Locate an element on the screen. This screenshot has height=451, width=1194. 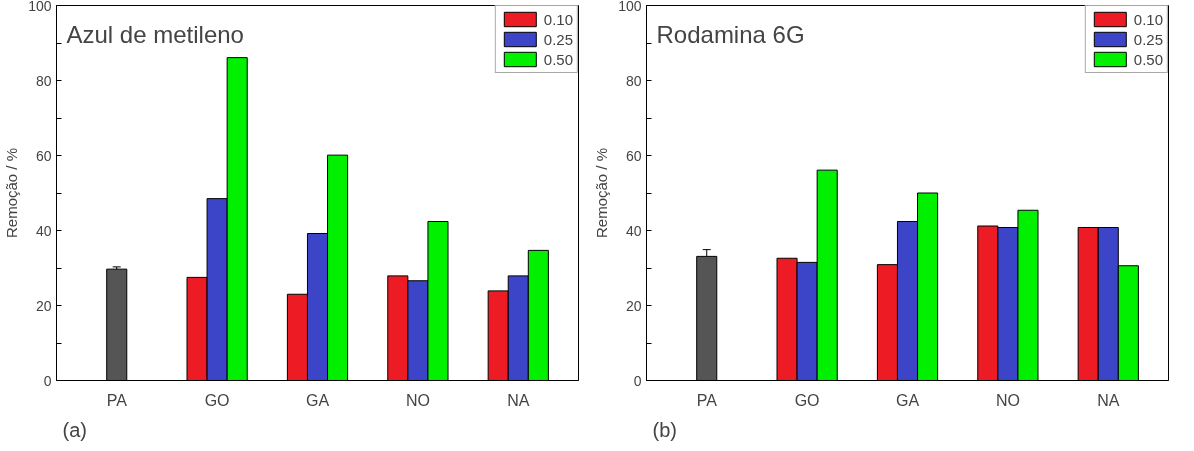
text: (b) is located at coordinates (664, 429).